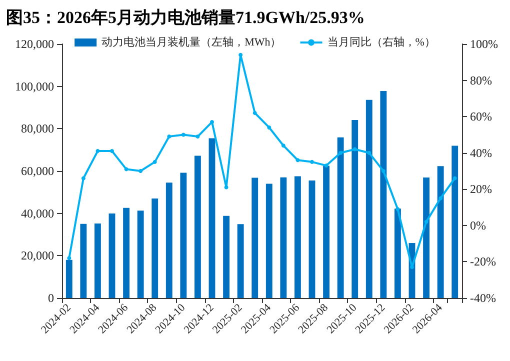 The width and height of the screenshot is (510, 361). What do you see at coordinates (481, 80) in the screenshot?
I see `y2-tick-label: 80%` at bounding box center [481, 80].